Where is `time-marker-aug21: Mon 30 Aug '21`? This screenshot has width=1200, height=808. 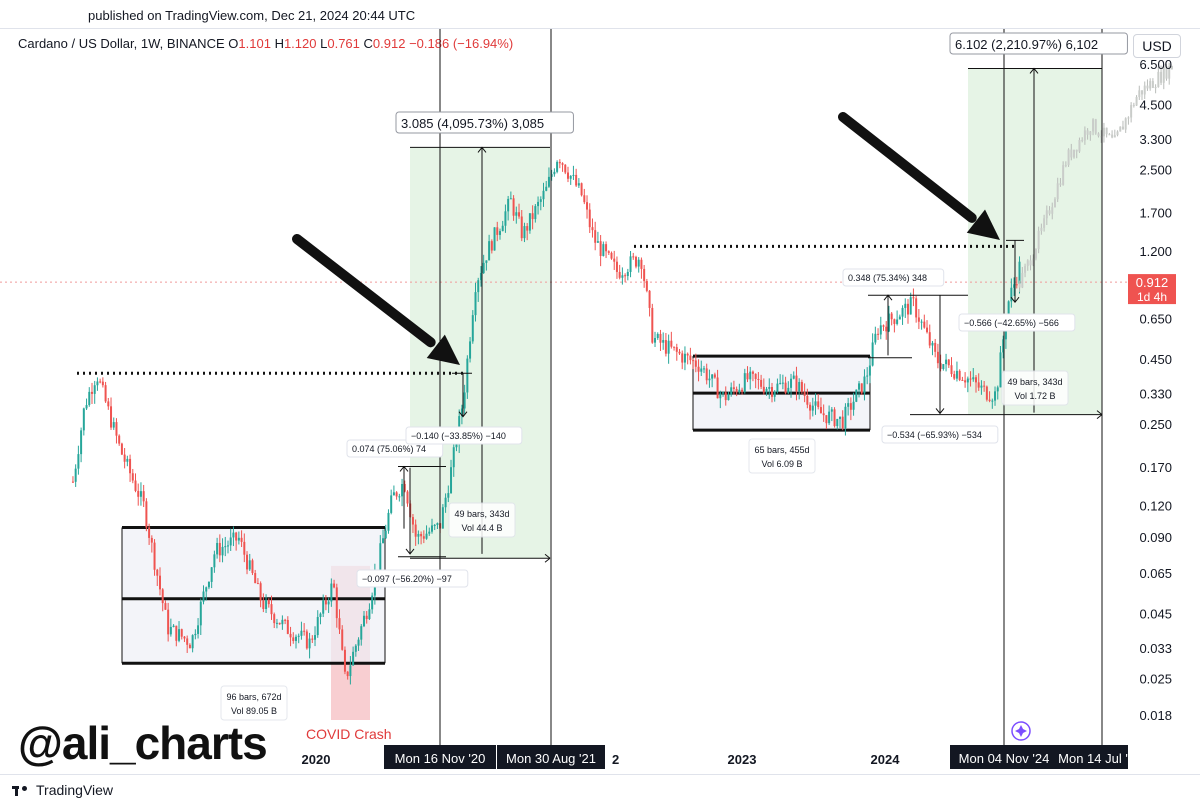 time-marker-aug21: Mon 30 Aug '21 is located at coordinates (551, 758).